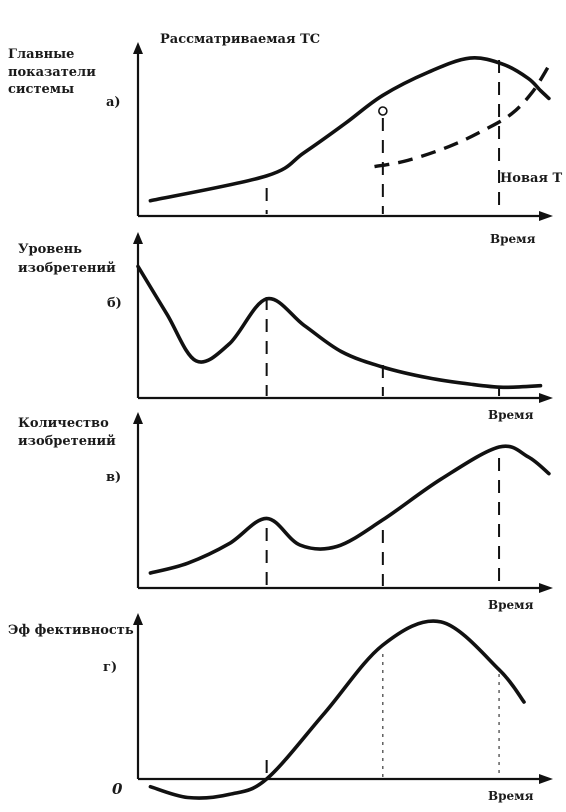  I want to click on panel-label: в), so click(113, 477).